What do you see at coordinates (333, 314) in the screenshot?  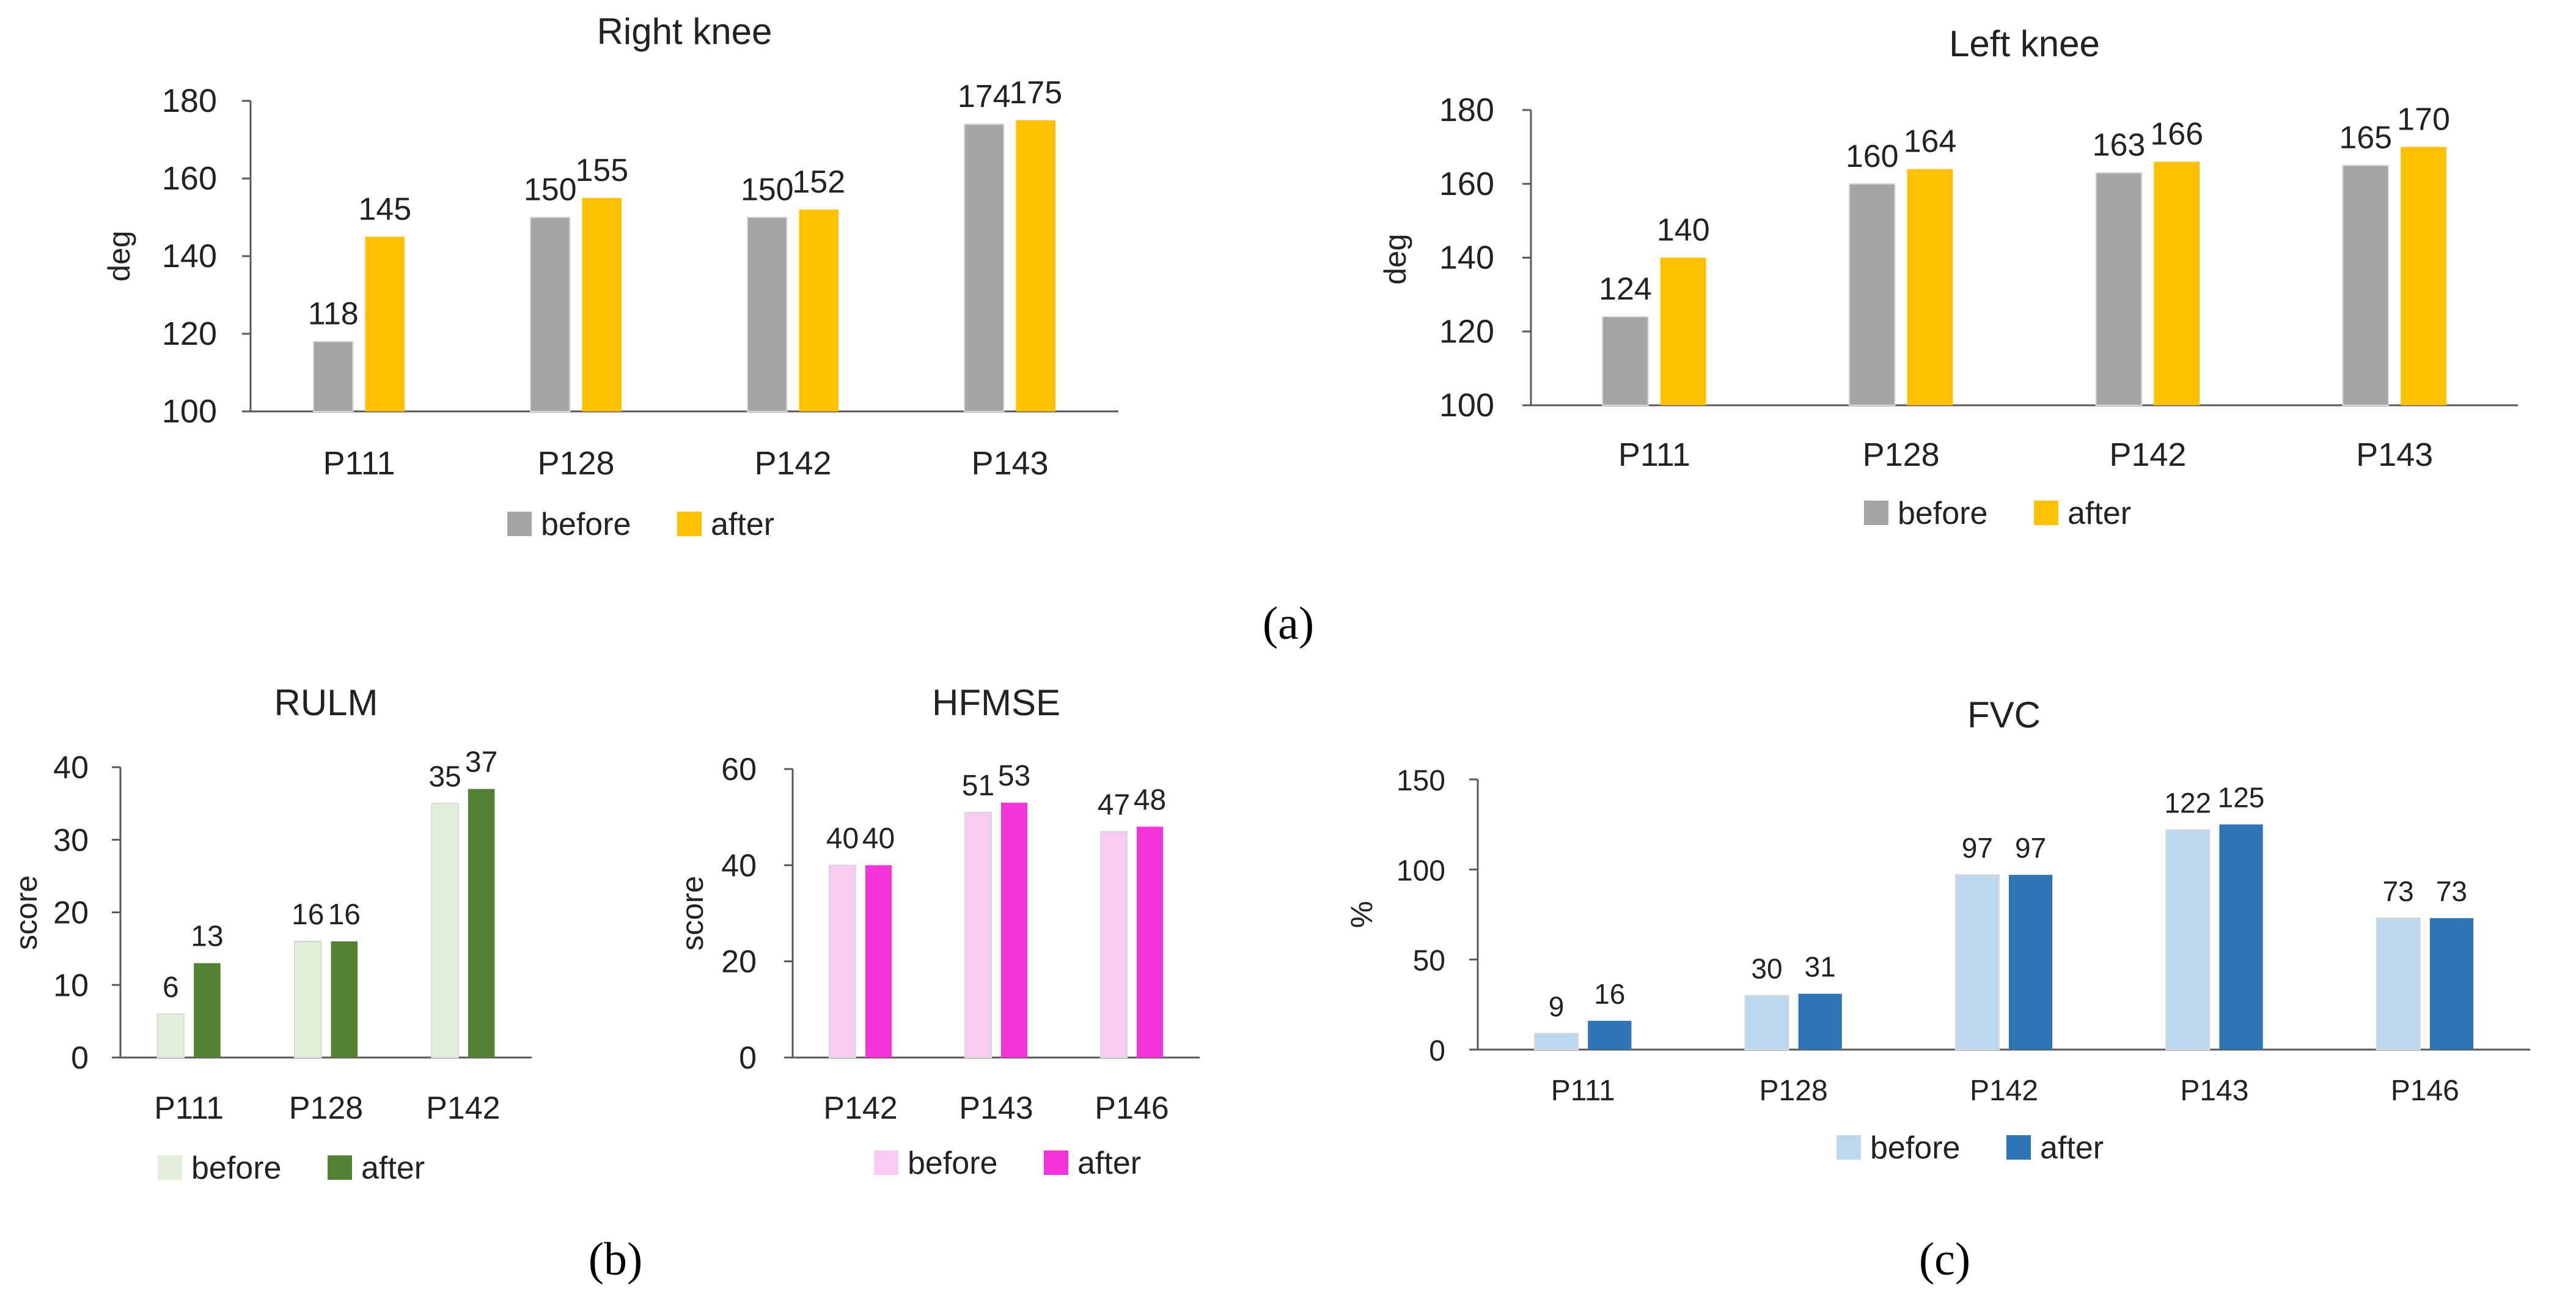 I see `bar-value-label: 118` at bounding box center [333, 314].